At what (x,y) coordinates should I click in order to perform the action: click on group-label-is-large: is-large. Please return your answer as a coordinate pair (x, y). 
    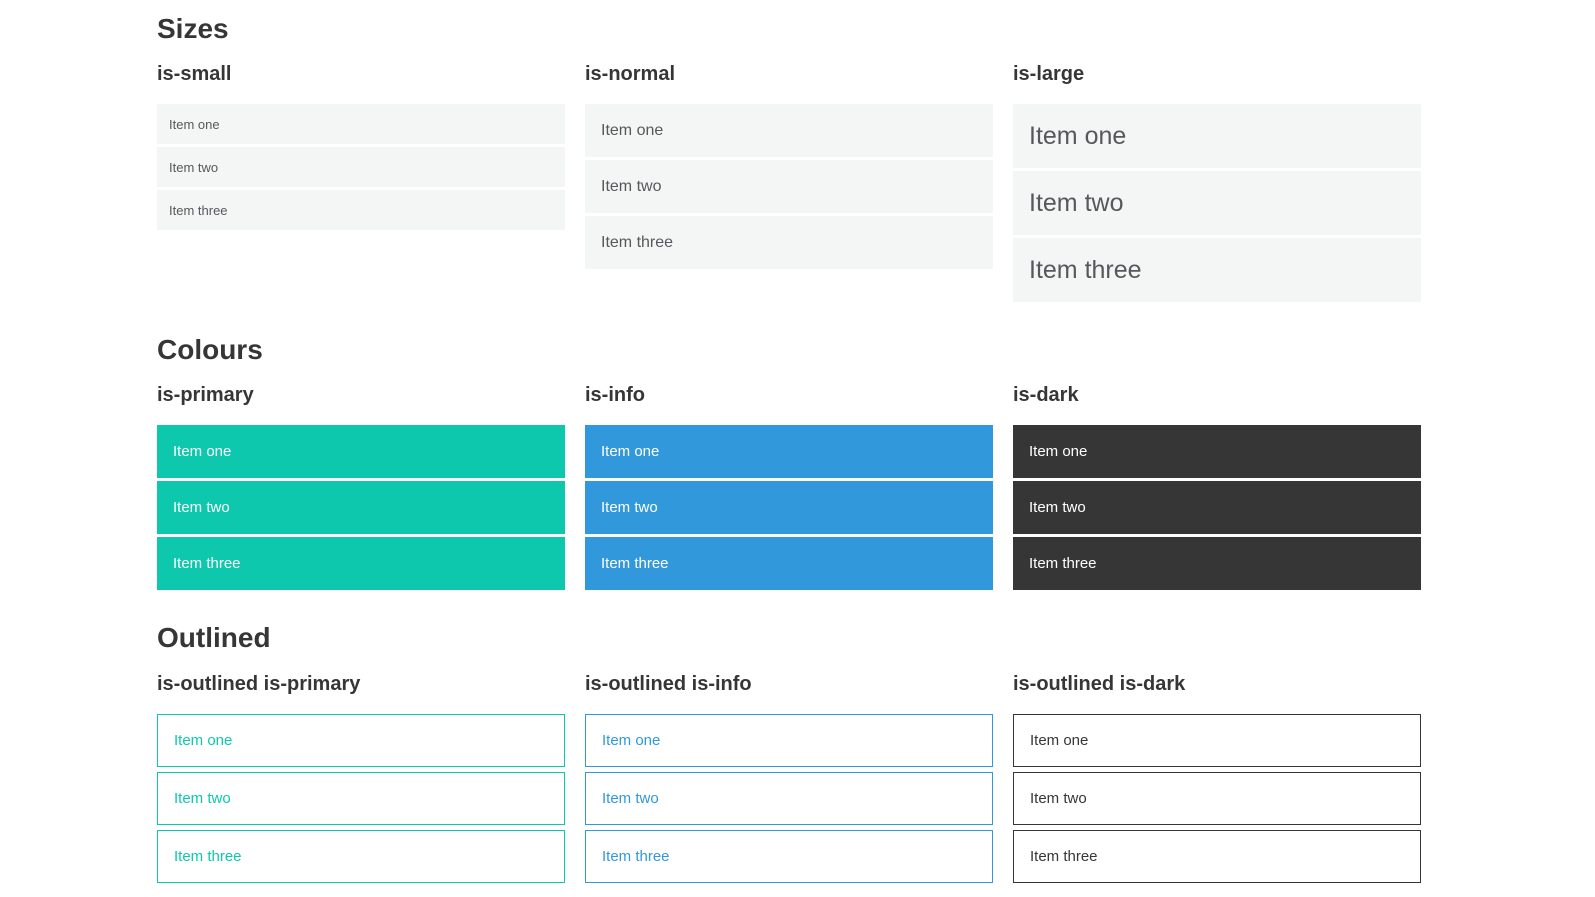
    Looking at the image, I should click on (1049, 74).